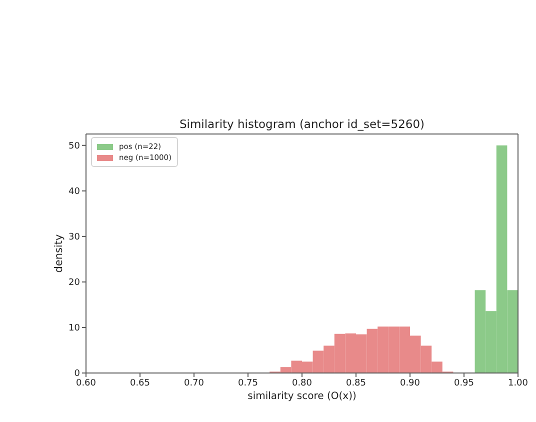 The image size is (536, 422). Describe the element at coordinates (518, 383) in the screenshot. I see `x-tick-label: 1.00` at that location.